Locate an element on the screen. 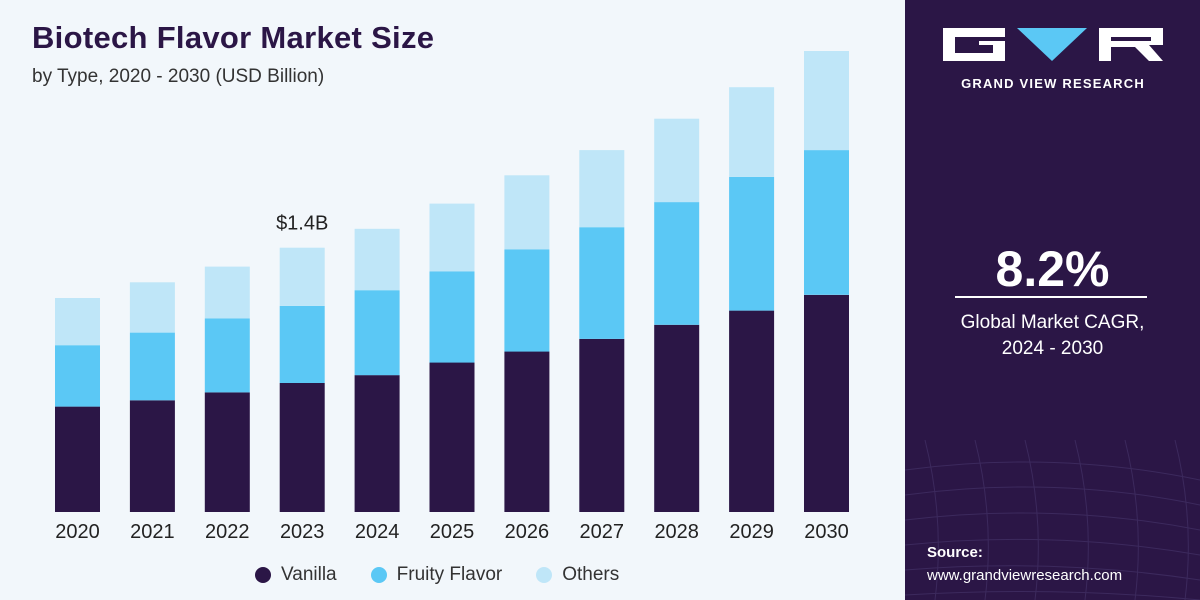  bar-vanilla-2029 is located at coordinates (752, 411).